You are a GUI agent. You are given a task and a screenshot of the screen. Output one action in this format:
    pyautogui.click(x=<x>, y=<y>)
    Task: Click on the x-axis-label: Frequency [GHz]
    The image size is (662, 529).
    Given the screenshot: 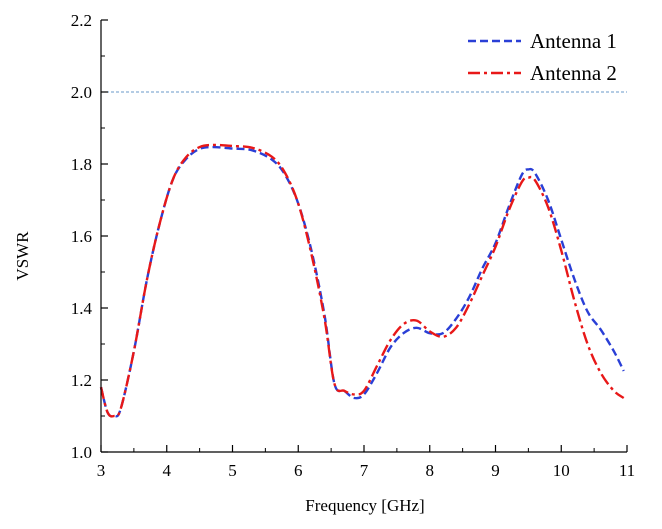 What is the action you would take?
    pyautogui.click(x=364, y=505)
    